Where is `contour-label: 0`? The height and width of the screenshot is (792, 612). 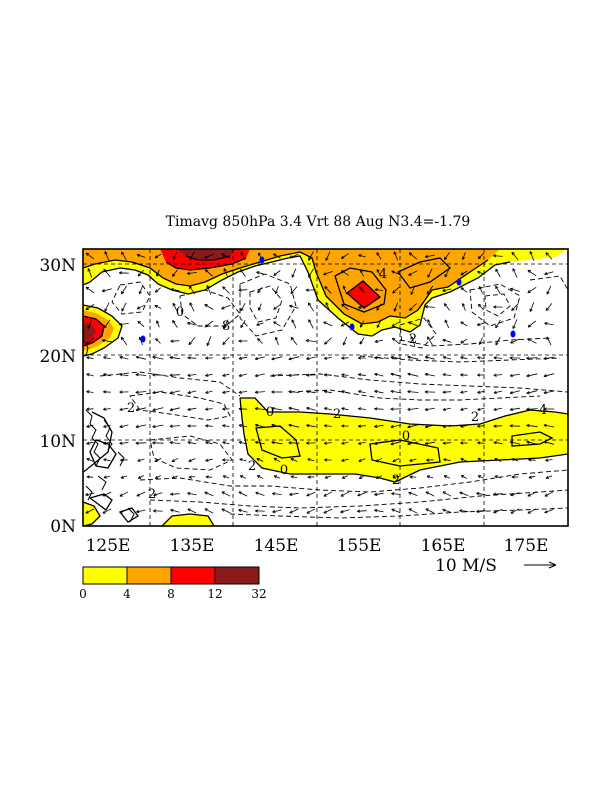 contour-label: 0 is located at coordinates (406, 436).